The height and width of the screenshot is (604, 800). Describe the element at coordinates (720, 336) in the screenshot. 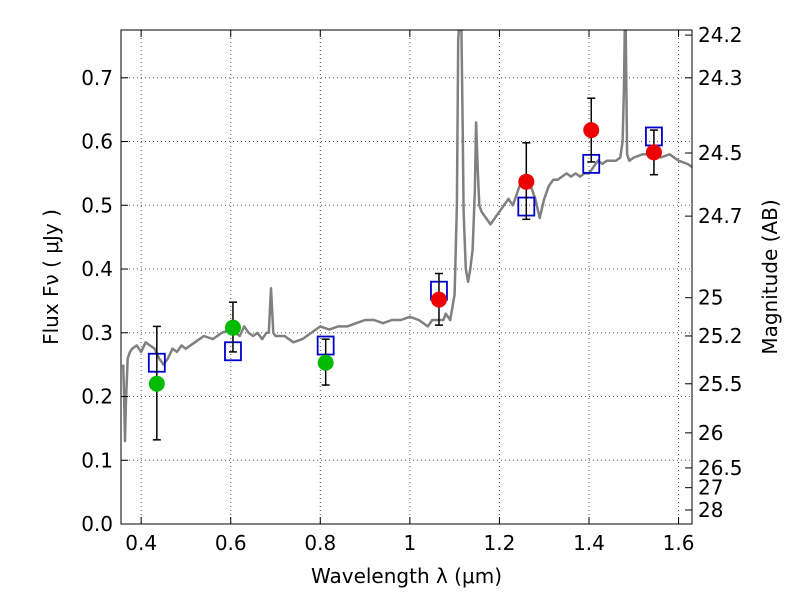

I see `right-tick-label: 25.2` at that location.